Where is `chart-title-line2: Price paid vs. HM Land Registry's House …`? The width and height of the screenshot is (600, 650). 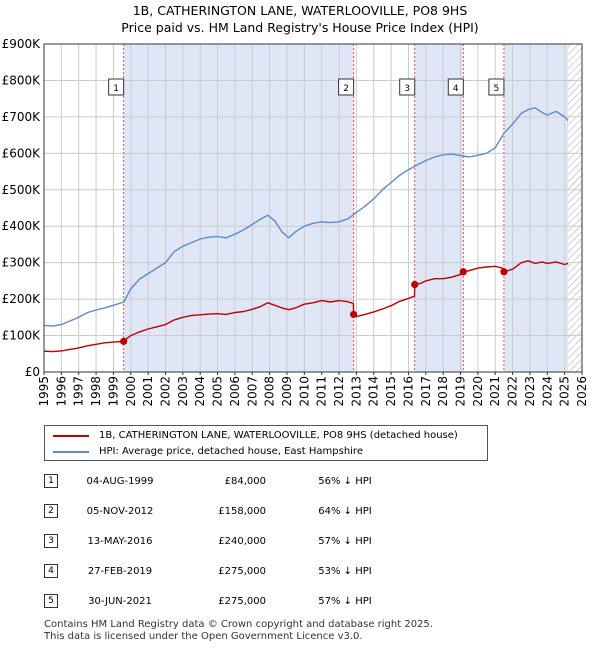
chart-title-line2: Price paid vs. HM Land Registry's House … is located at coordinates (300, 27).